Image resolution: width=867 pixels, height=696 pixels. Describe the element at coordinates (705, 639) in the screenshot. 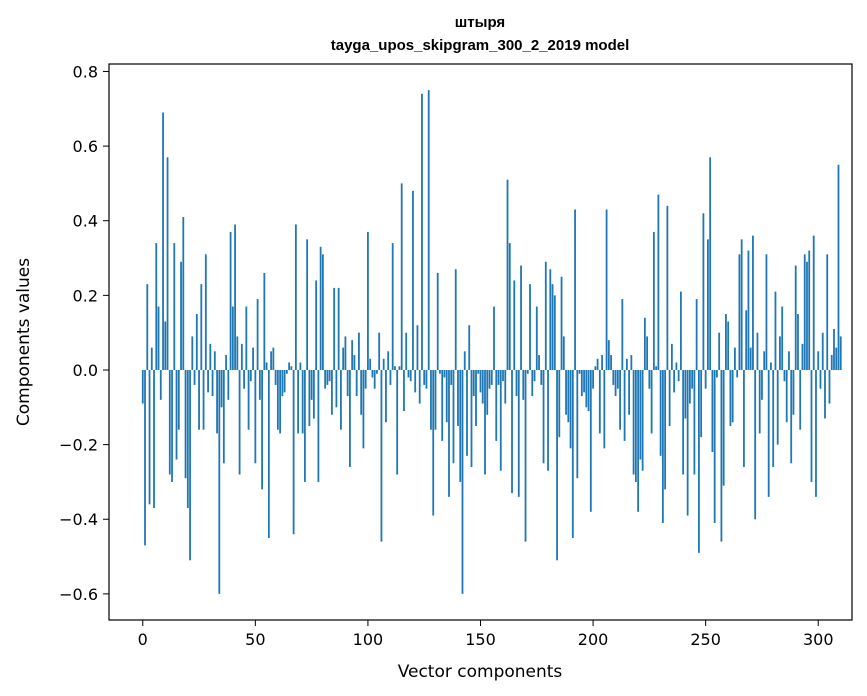

I see `x-tick-label: 250` at that location.